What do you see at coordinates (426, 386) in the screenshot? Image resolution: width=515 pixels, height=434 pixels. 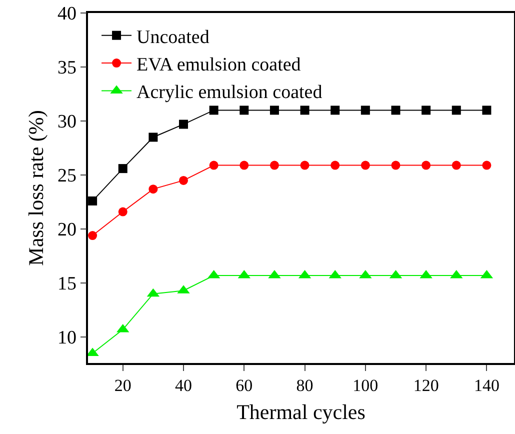 I see `x-tick-label: 120` at bounding box center [426, 386].